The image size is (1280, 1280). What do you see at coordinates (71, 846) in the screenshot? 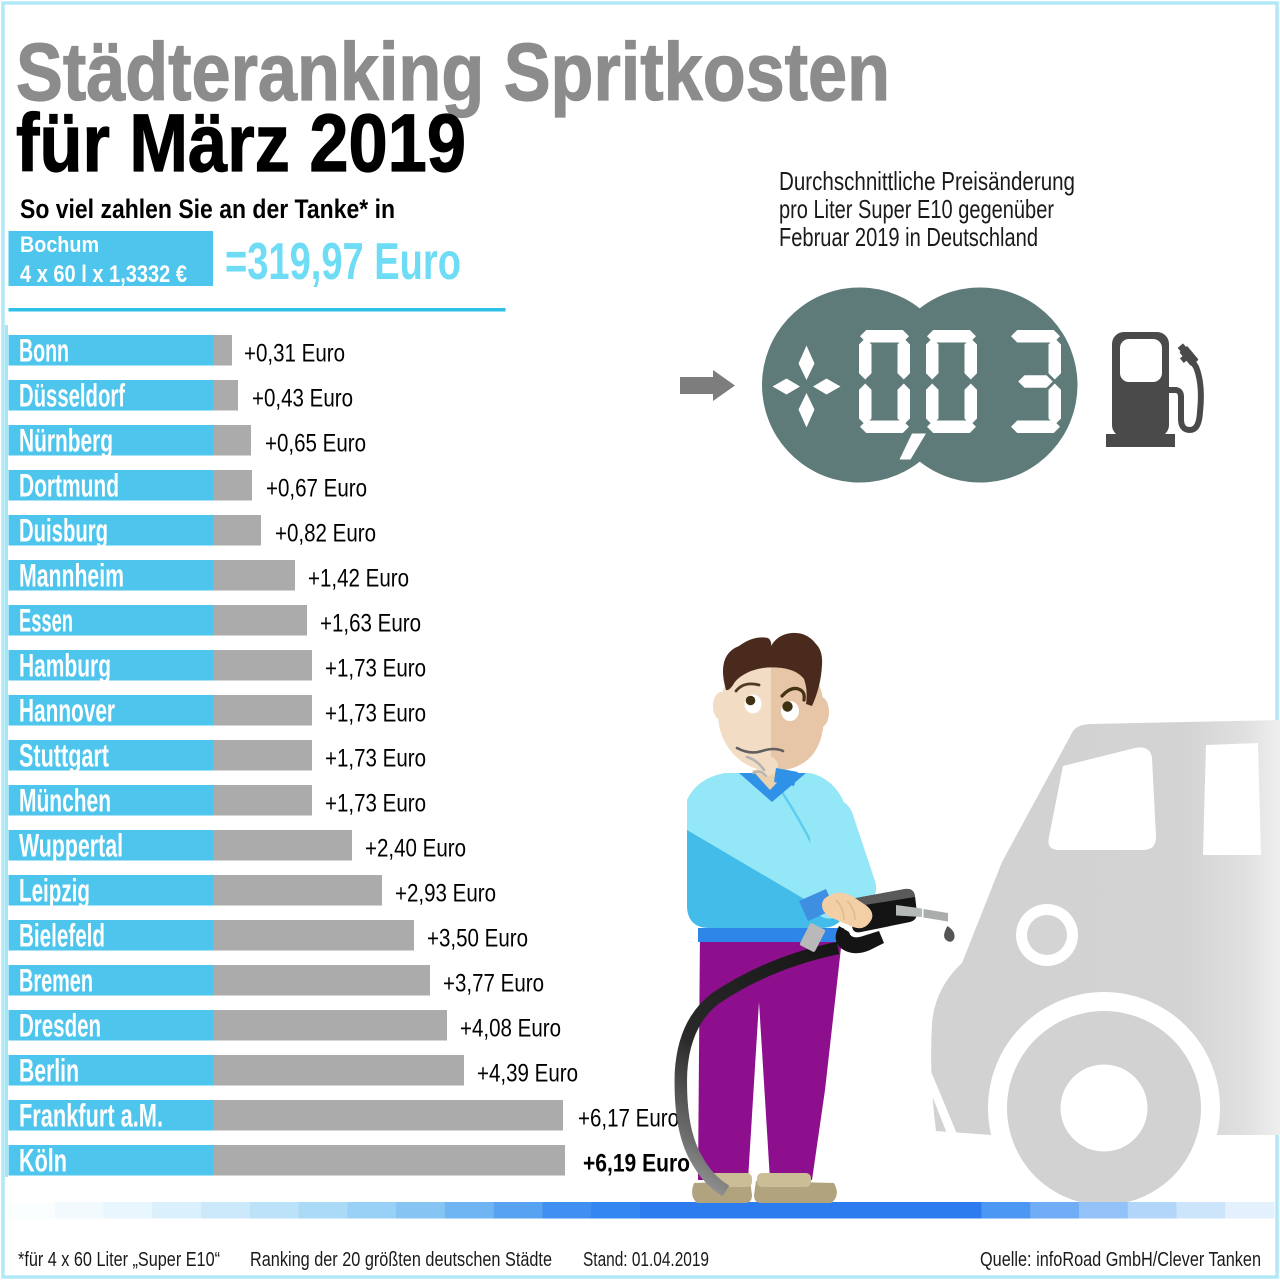
I see `svg-text: Wuppertal` at bounding box center [71, 846].